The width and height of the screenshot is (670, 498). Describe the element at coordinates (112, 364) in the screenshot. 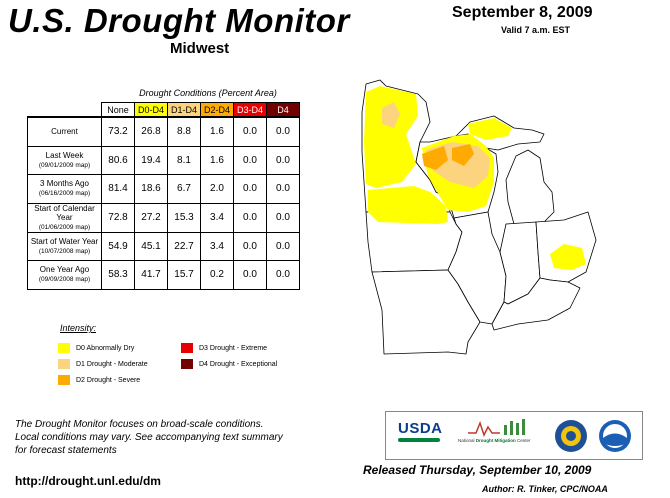

I see `legend-label: D1 Drought - Moderate` at that location.